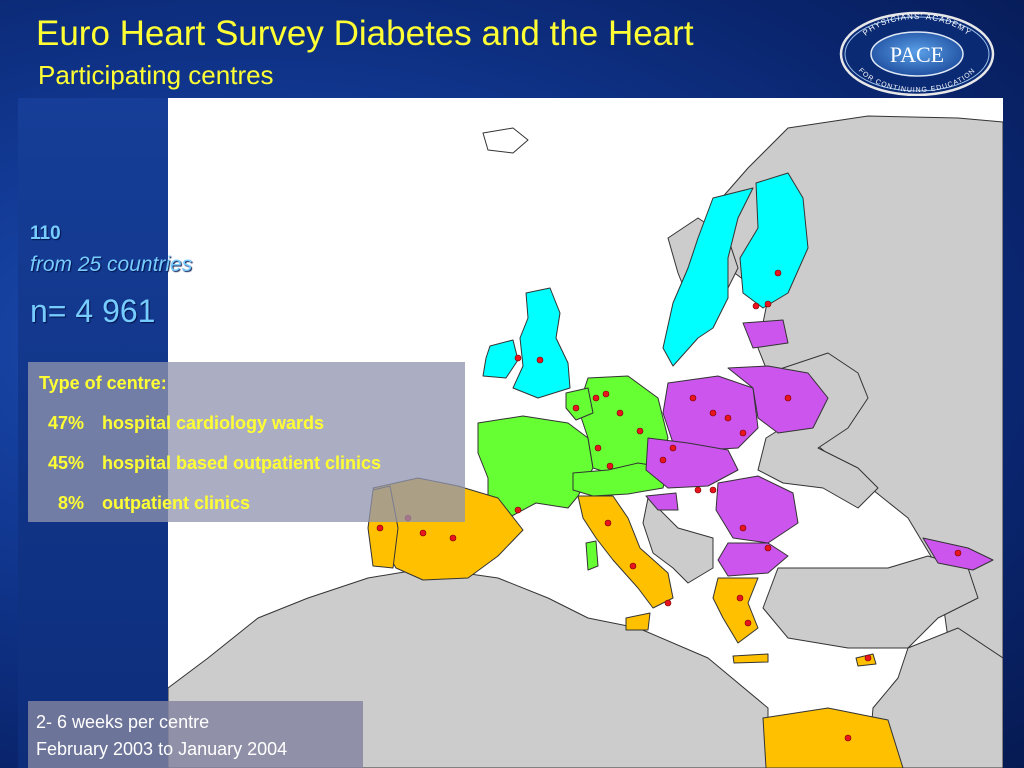 The image size is (1024, 768). I want to click on crete-shape, so click(750, 658).